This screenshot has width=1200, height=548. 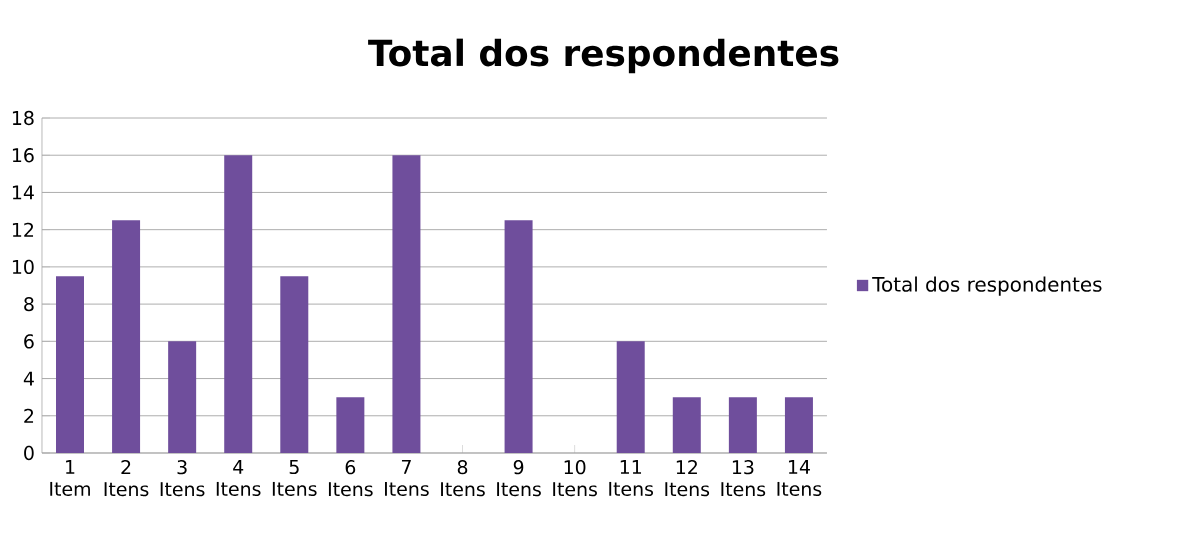 What do you see at coordinates (29, 304) in the screenshot?
I see `y-tick-label: 8` at bounding box center [29, 304].